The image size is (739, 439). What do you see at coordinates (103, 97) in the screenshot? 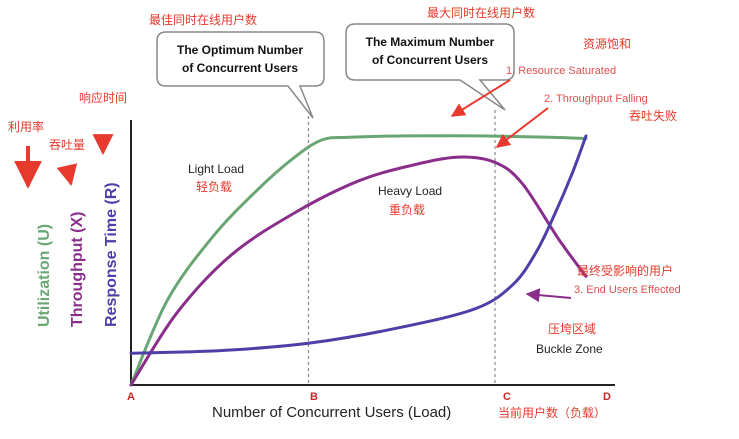
I see `y-axis-label-cn-response-time: 响应时间` at bounding box center [103, 97].